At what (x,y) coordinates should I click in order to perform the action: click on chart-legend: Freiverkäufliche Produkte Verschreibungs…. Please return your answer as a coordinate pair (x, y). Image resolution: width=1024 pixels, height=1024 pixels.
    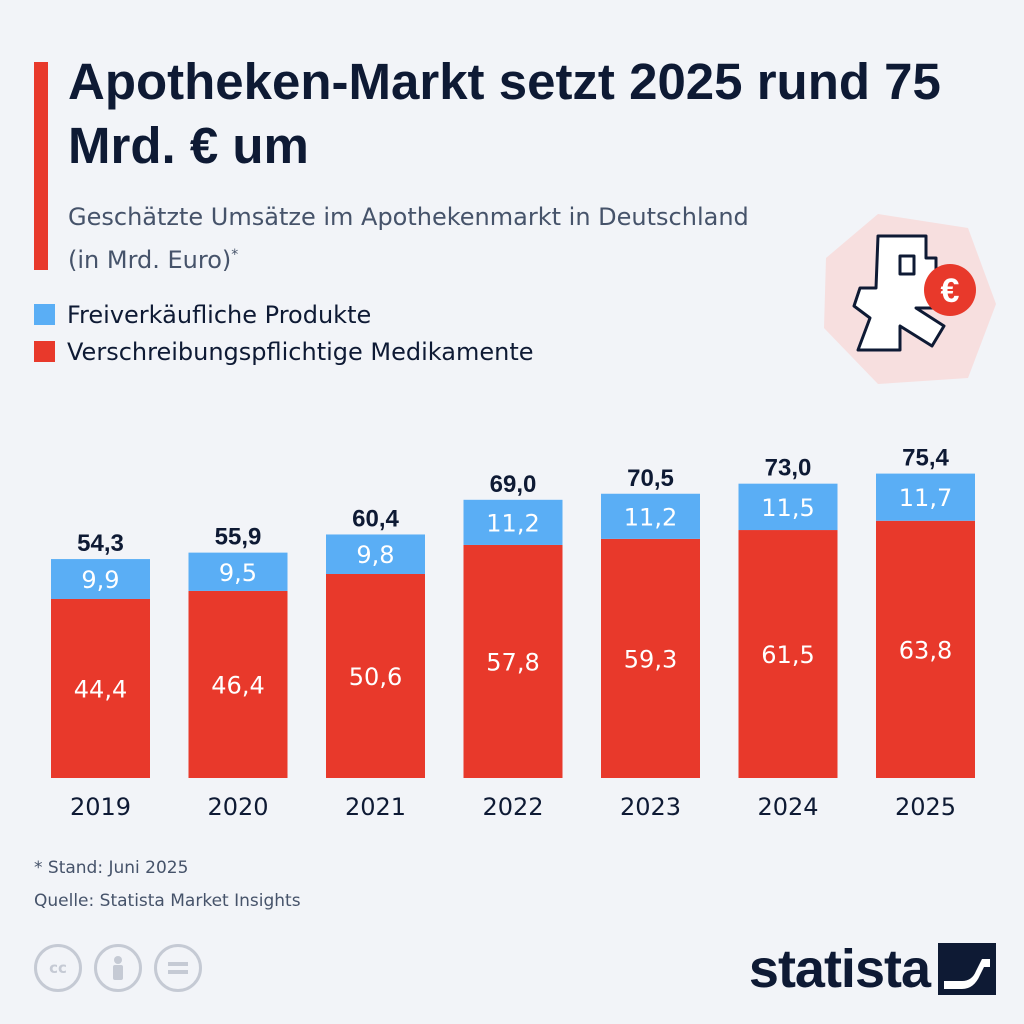
    Looking at the image, I should click on (284, 333).